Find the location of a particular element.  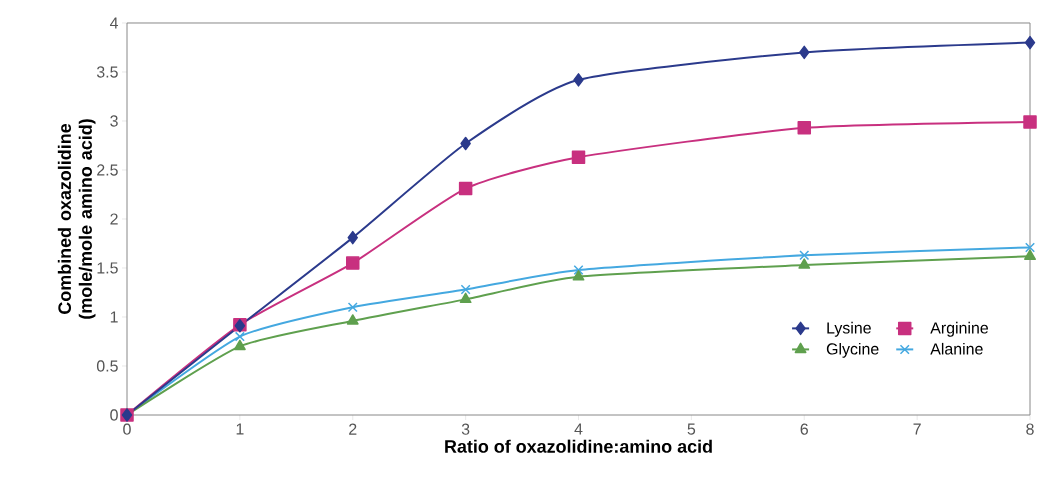

y-axis-title: Combined oxazolidine (mole/mole amino acid) is located at coordinates (76, 219).